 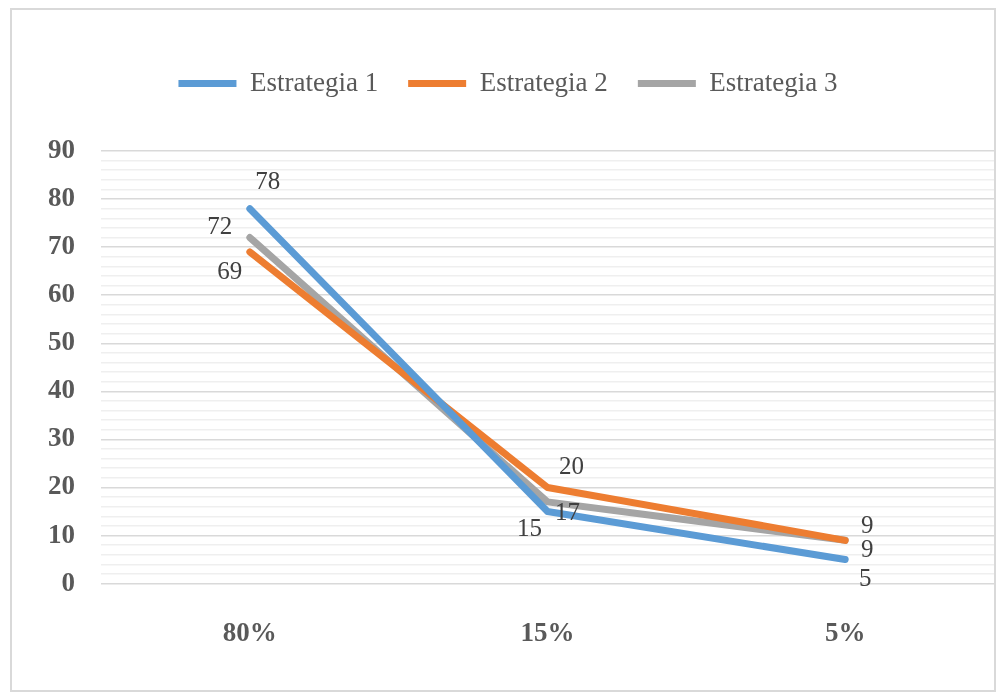 I want to click on y-tick-label: 40, so click(x=61, y=389).